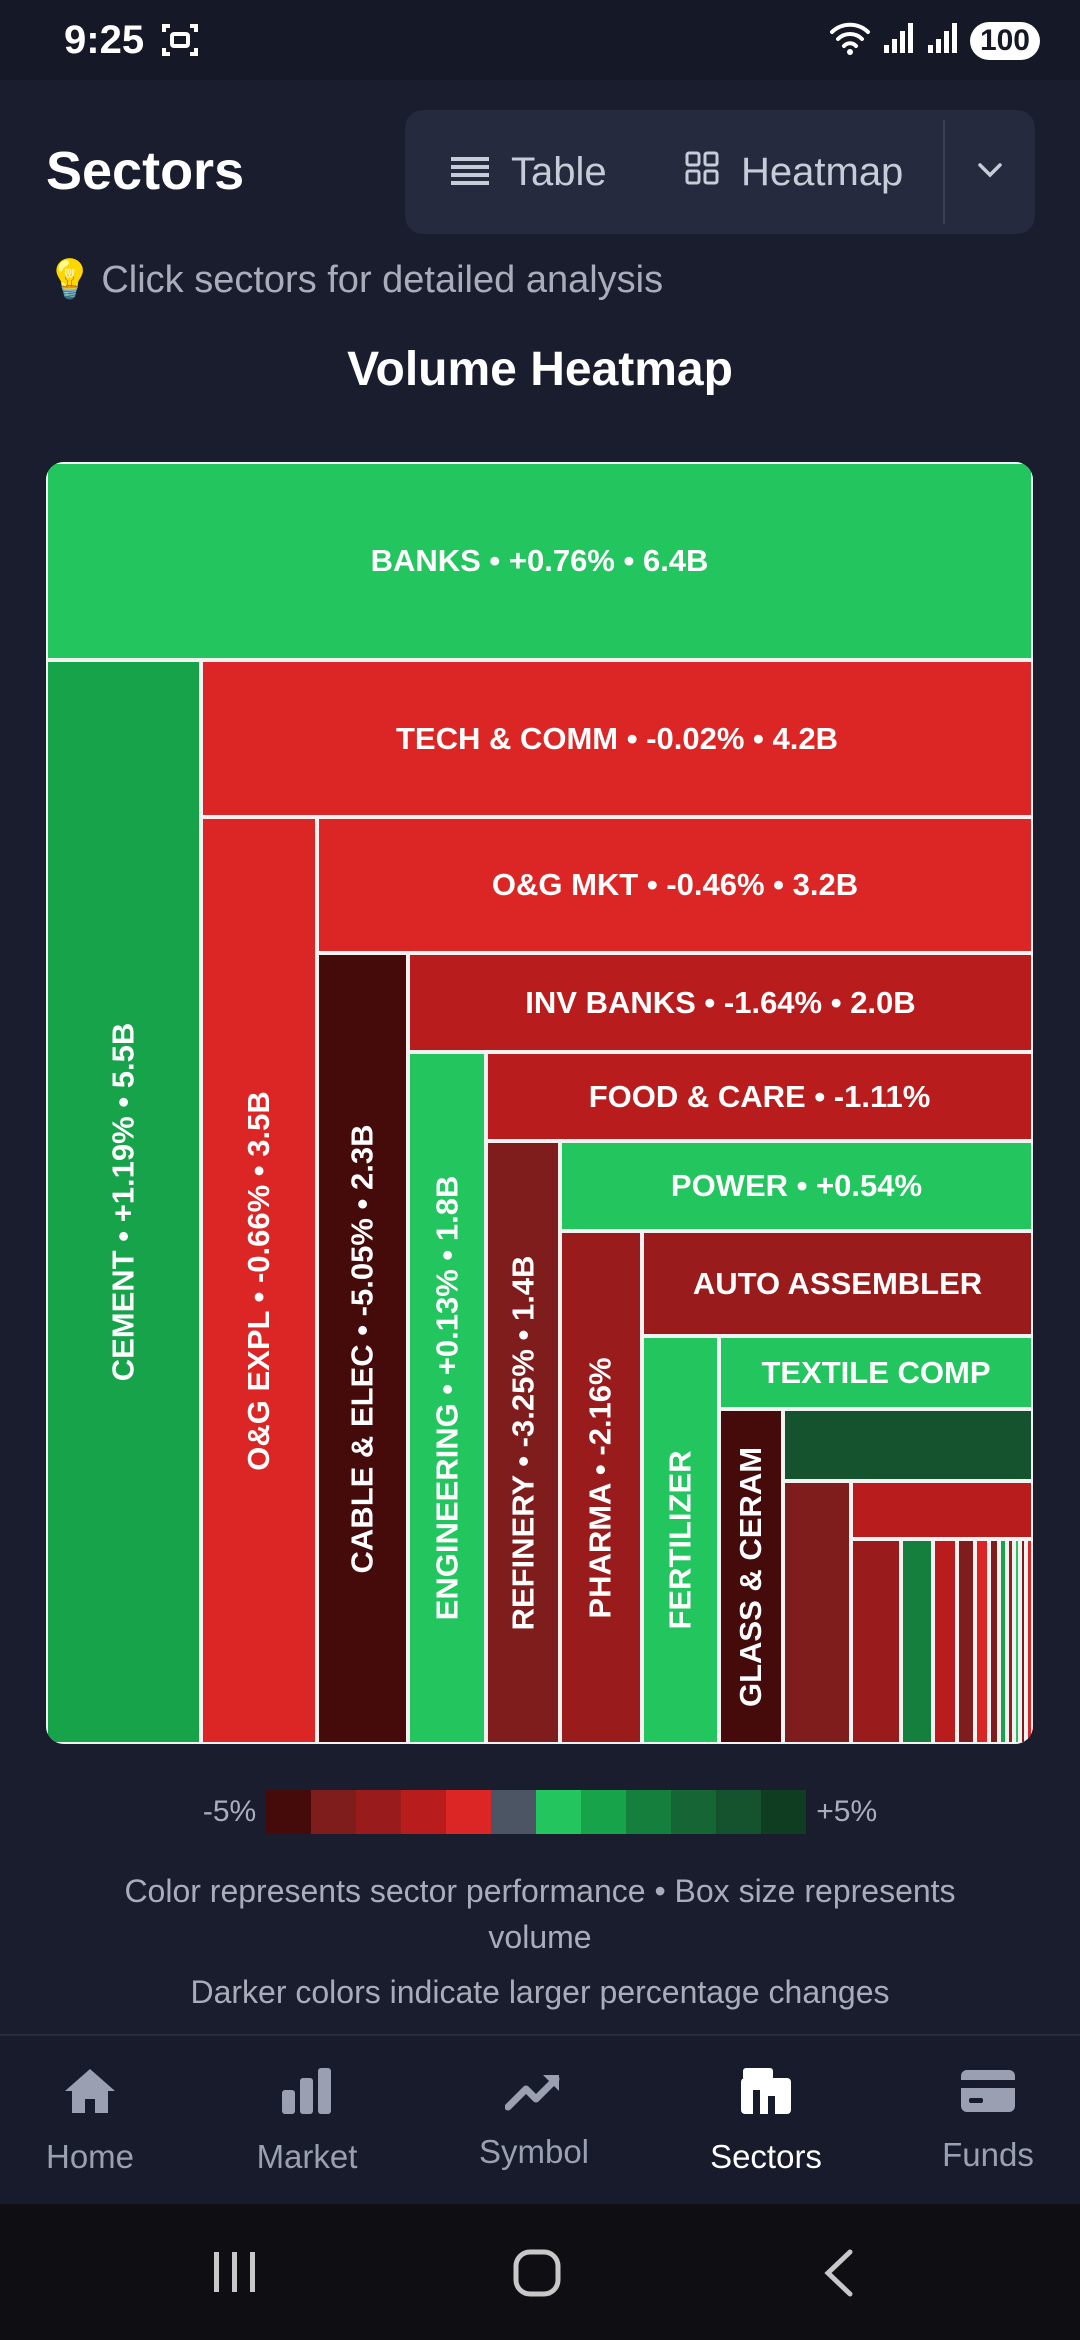  What do you see at coordinates (766, 2156) in the screenshot?
I see `nav-item-label: Sectors` at bounding box center [766, 2156].